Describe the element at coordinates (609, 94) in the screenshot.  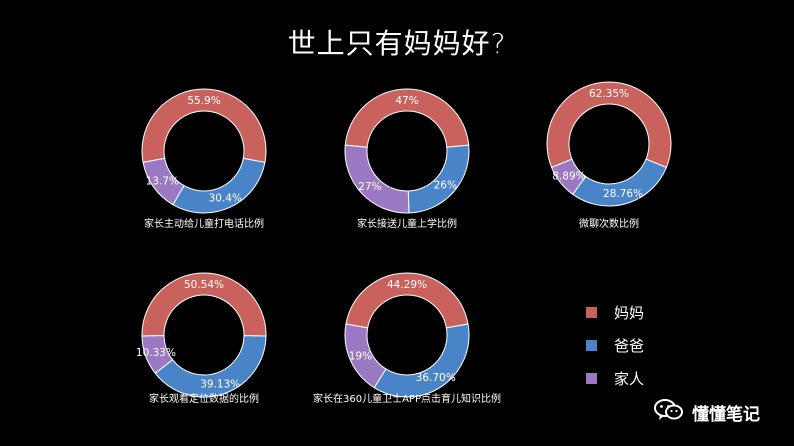
I see `slice-label-mom: 62.35%` at that location.